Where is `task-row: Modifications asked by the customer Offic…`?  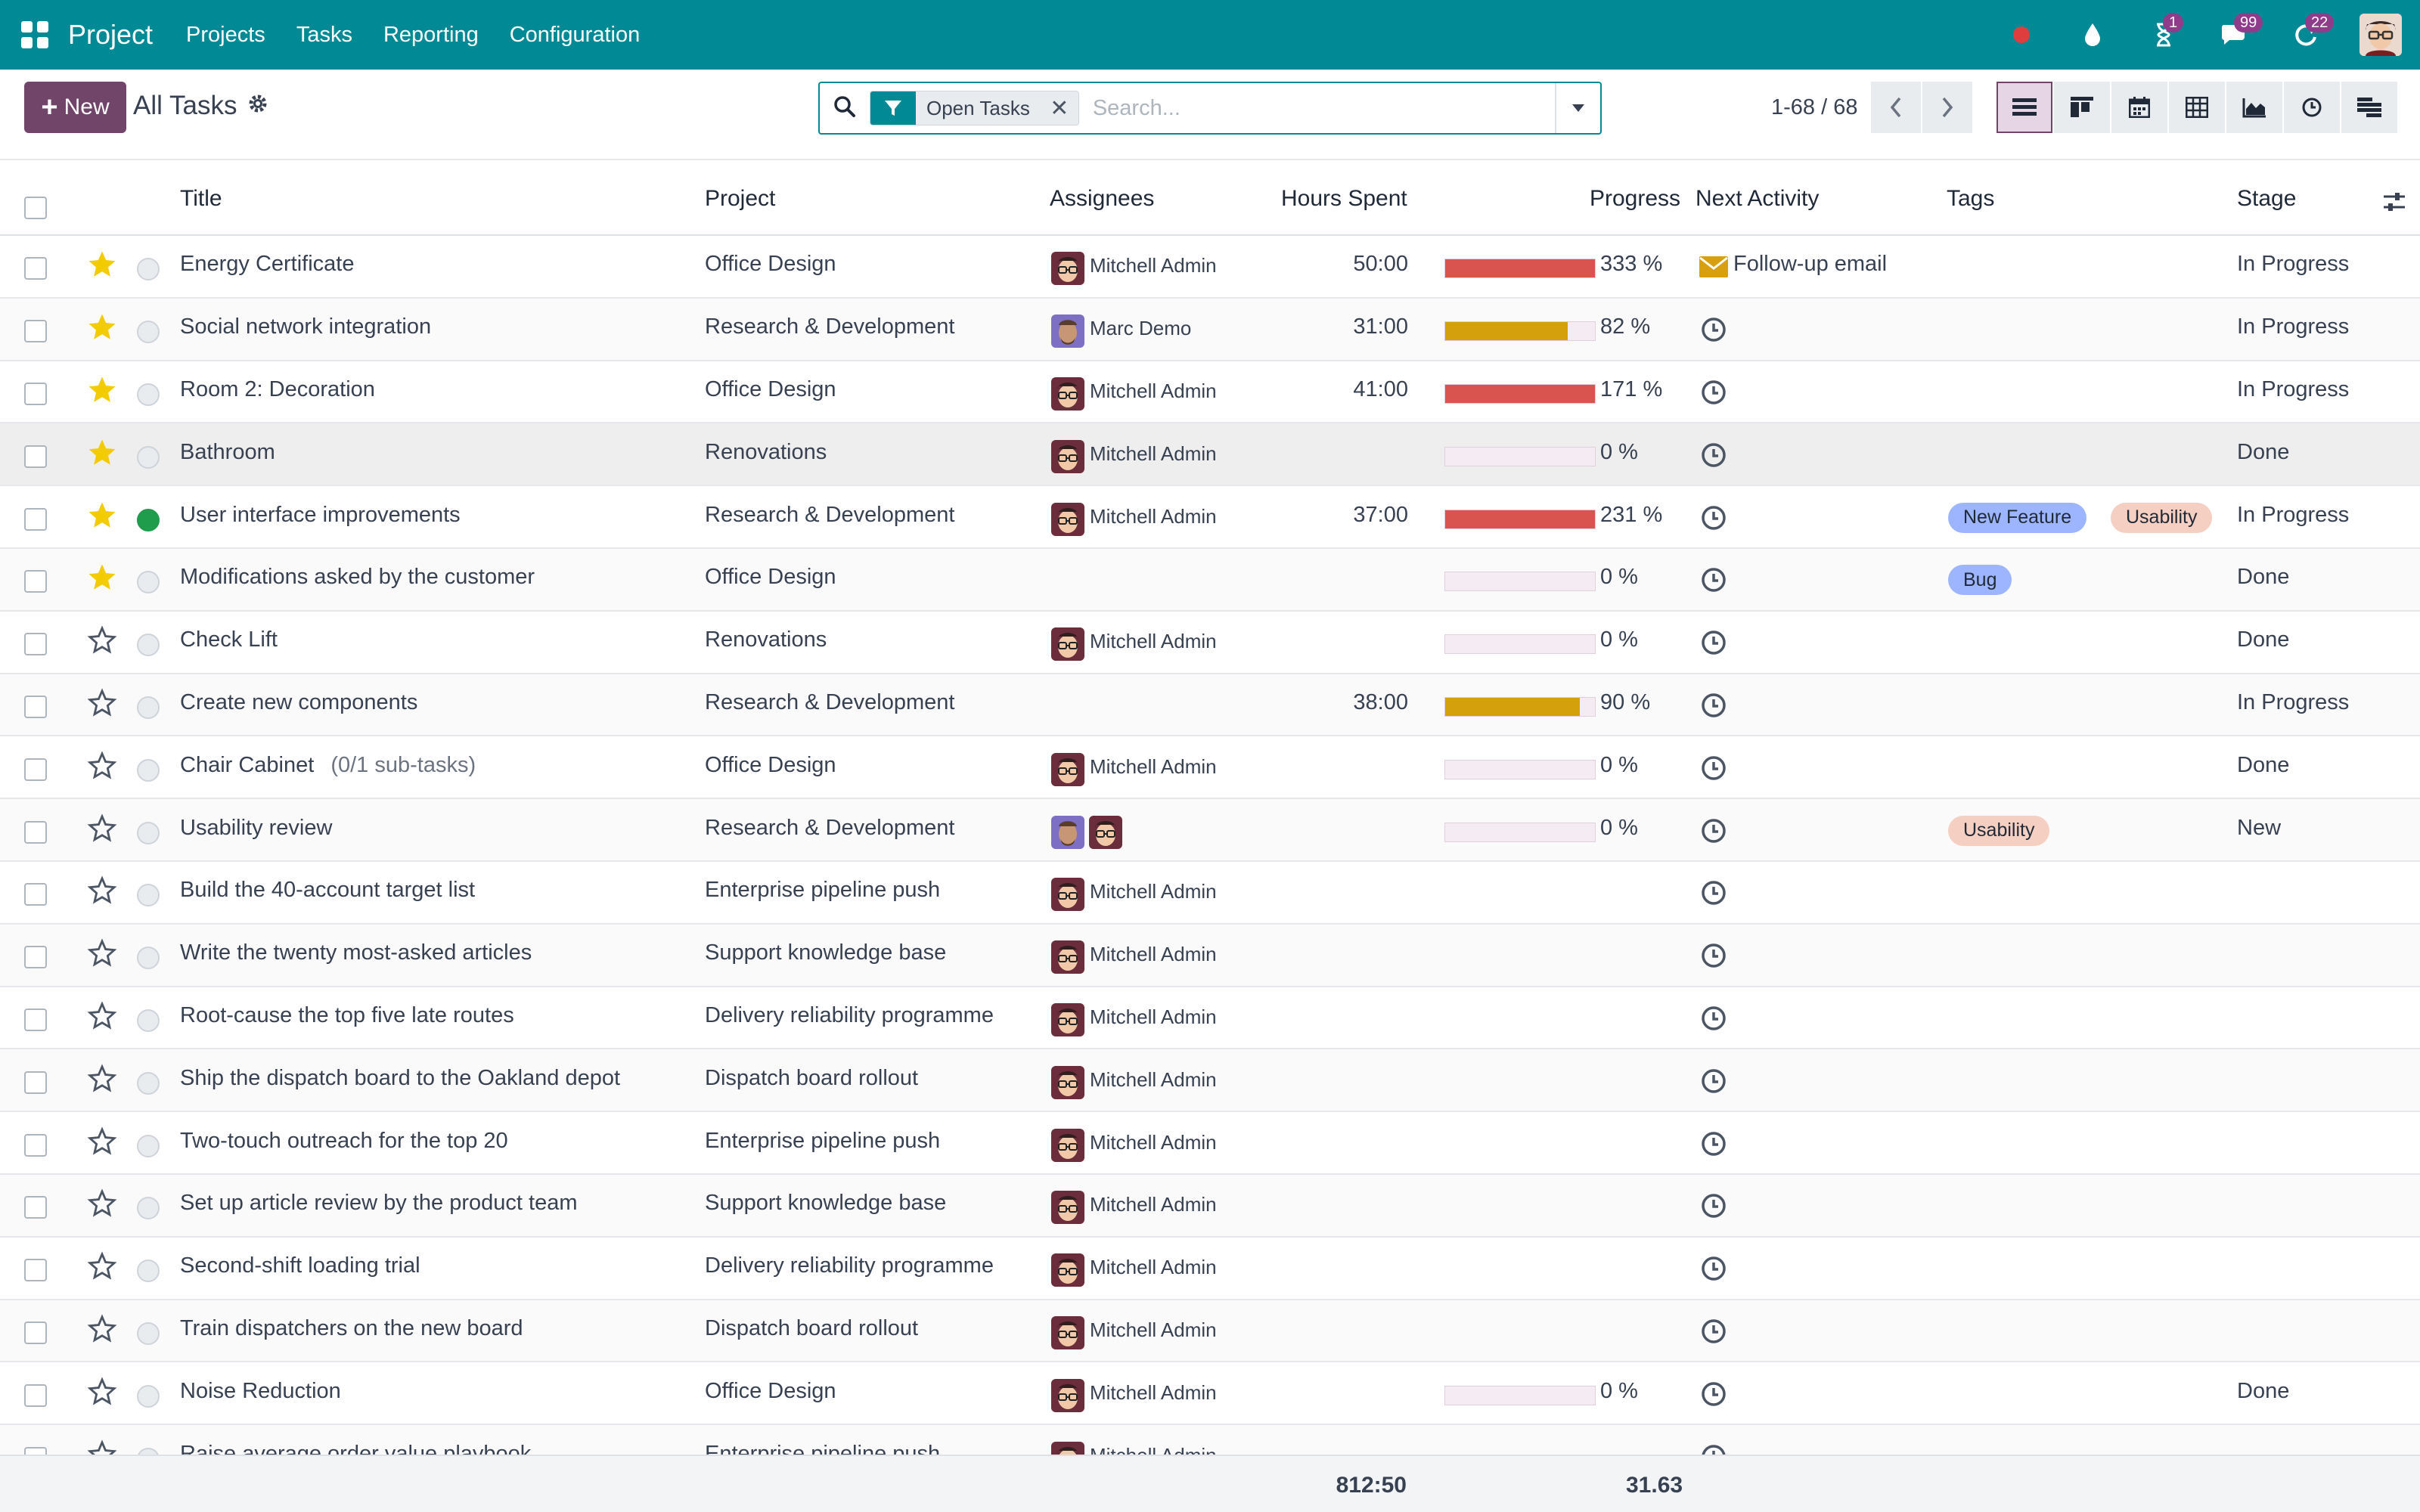 task-row: Modifications asked by the customer Offic… is located at coordinates (1210, 580).